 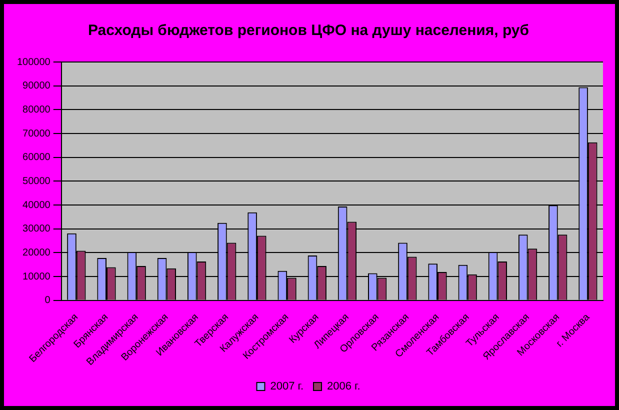 What do you see at coordinates (36, 205) in the screenshot?
I see `y-tick-label: 40000` at bounding box center [36, 205].